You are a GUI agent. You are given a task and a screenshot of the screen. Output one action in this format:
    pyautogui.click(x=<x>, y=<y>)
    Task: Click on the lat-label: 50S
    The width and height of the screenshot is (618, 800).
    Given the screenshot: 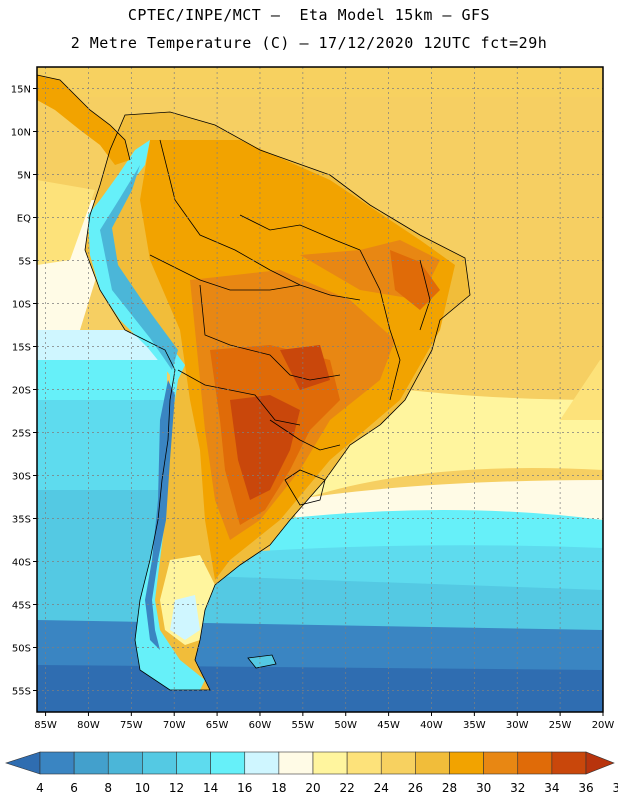 What is the action you would take?
    pyautogui.click(x=21, y=649)
    